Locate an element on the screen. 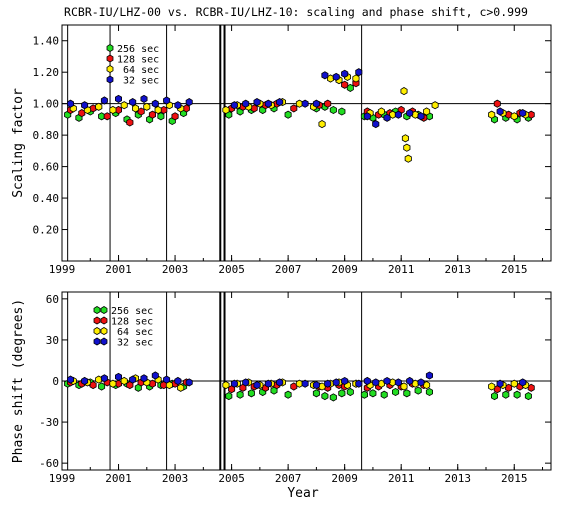 The width and height of the screenshot is (561, 506). scaling-x-tick-label: 2005 is located at coordinates (231, 269).